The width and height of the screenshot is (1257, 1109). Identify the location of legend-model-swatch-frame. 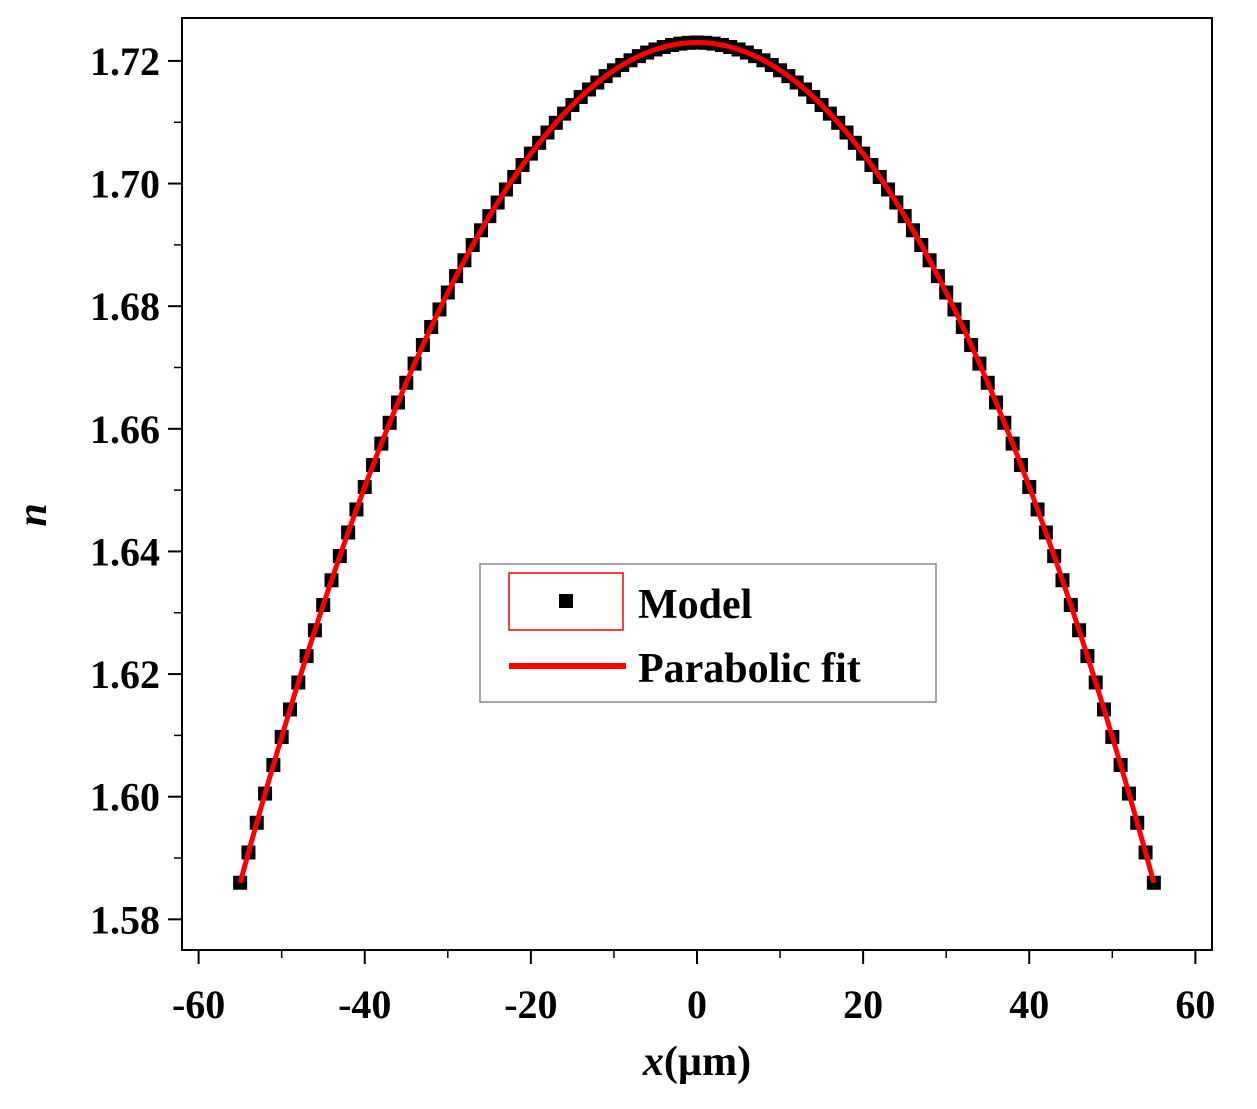
(566, 601).